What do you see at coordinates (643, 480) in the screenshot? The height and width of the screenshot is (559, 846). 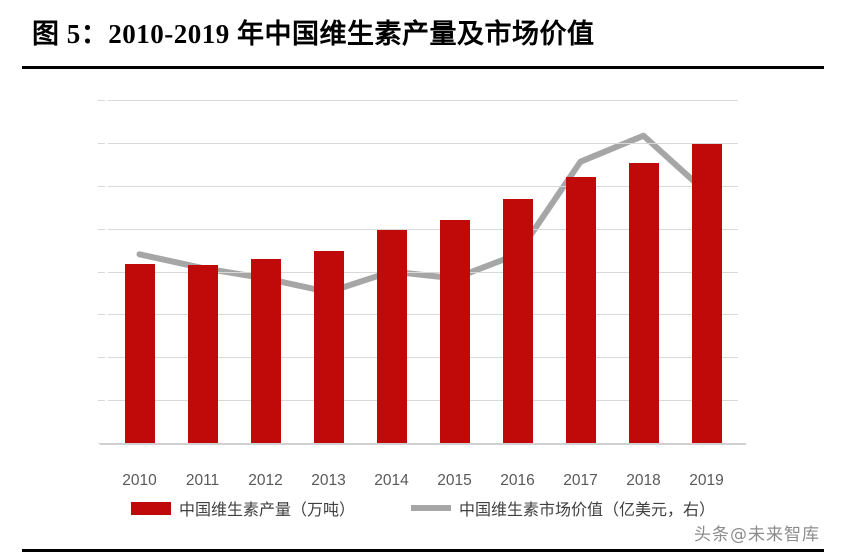 I see `x-axis-tick-label: 2018` at bounding box center [643, 480].